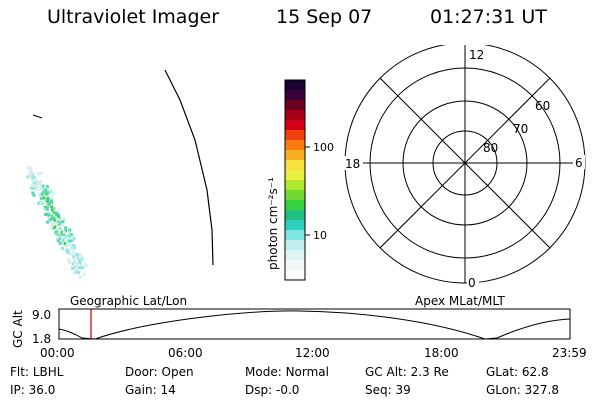 The width and height of the screenshot is (600, 400). What do you see at coordinates (312, 353) in the screenshot?
I see `orbit-xtick-1200: 12:00` at bounding box center [312, 353].